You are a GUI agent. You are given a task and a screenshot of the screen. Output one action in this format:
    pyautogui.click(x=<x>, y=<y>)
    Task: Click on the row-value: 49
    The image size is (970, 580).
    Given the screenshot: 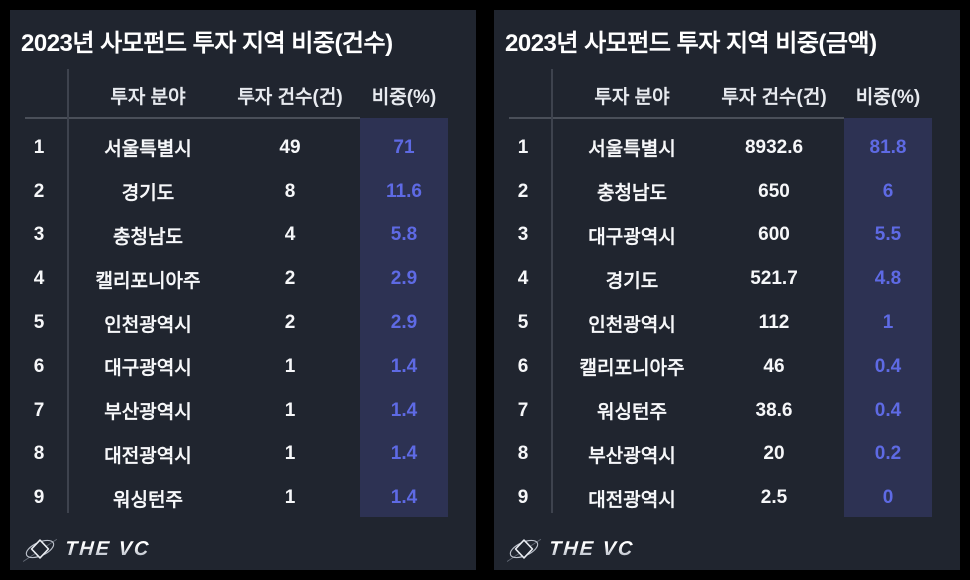 What is the action you would take?
    pyautogui.click(x=290, y=147)
    